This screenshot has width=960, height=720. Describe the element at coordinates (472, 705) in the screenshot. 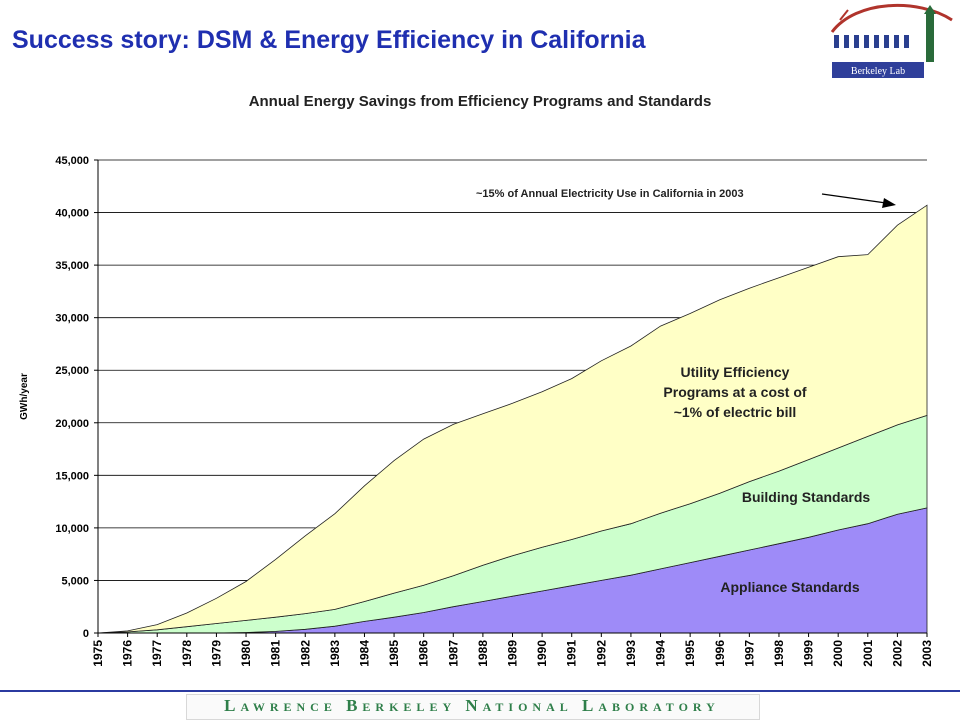

I see `footer-text: Lawrence Berkeley National Laboratory` at that location.